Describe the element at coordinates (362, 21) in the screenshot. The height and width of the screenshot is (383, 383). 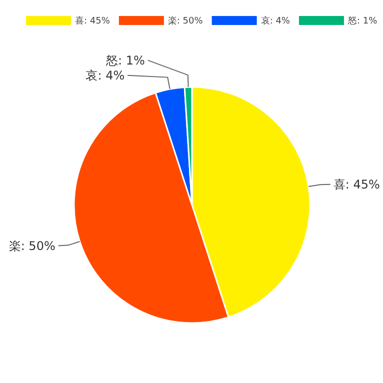
I see `legend-label: 怒: 1%` at that location.